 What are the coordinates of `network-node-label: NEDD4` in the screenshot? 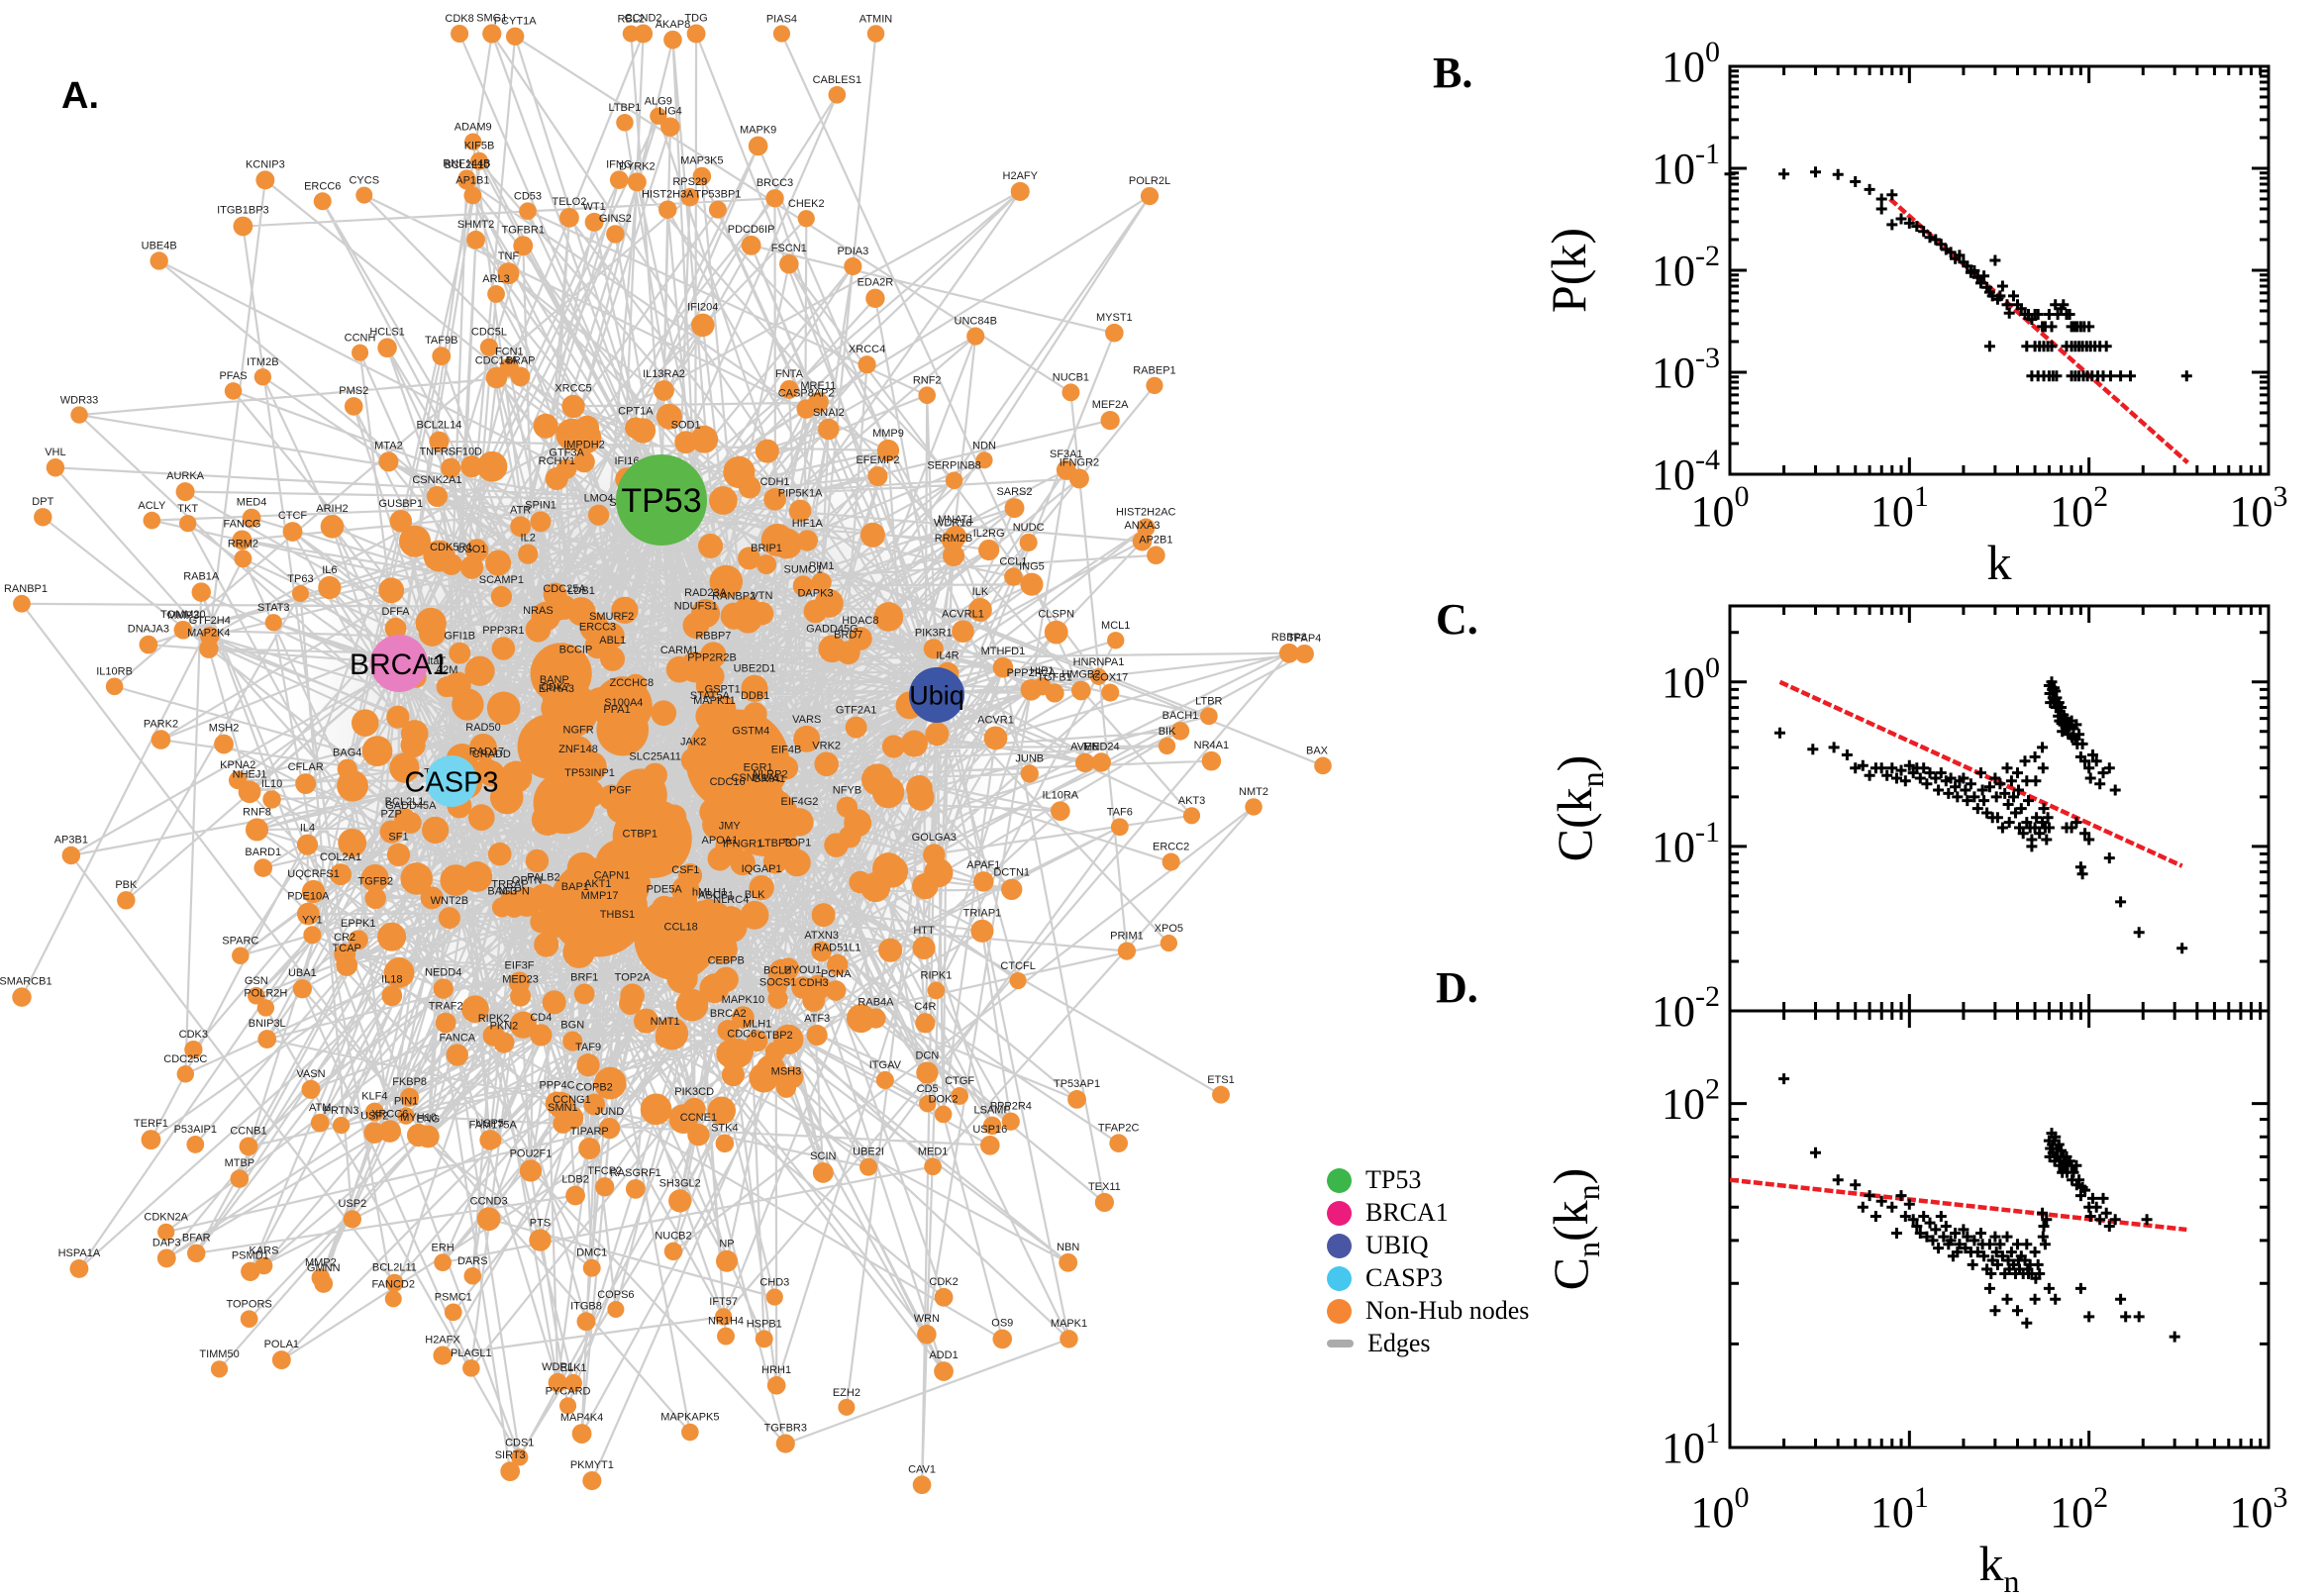 It's located at (443, 972).